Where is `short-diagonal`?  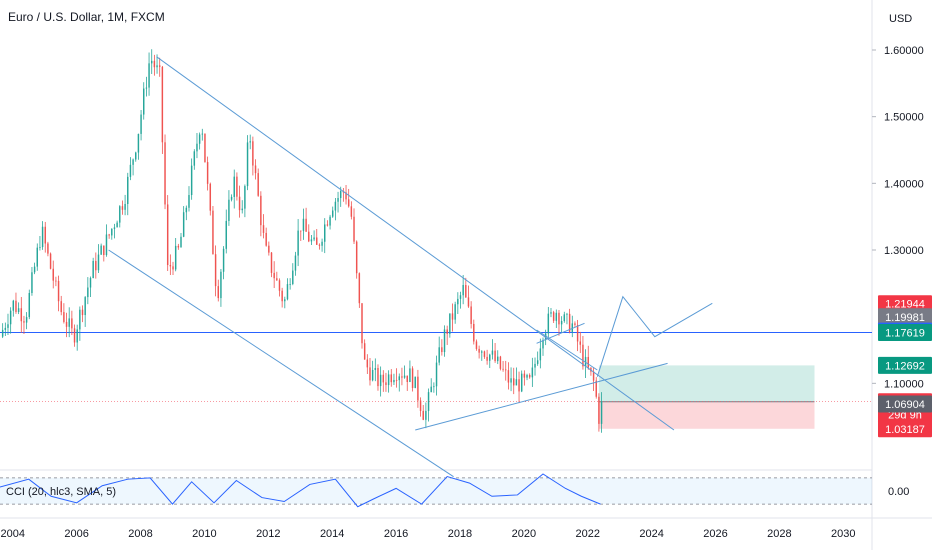
short-diagonal is located at coordinates (567, 350).